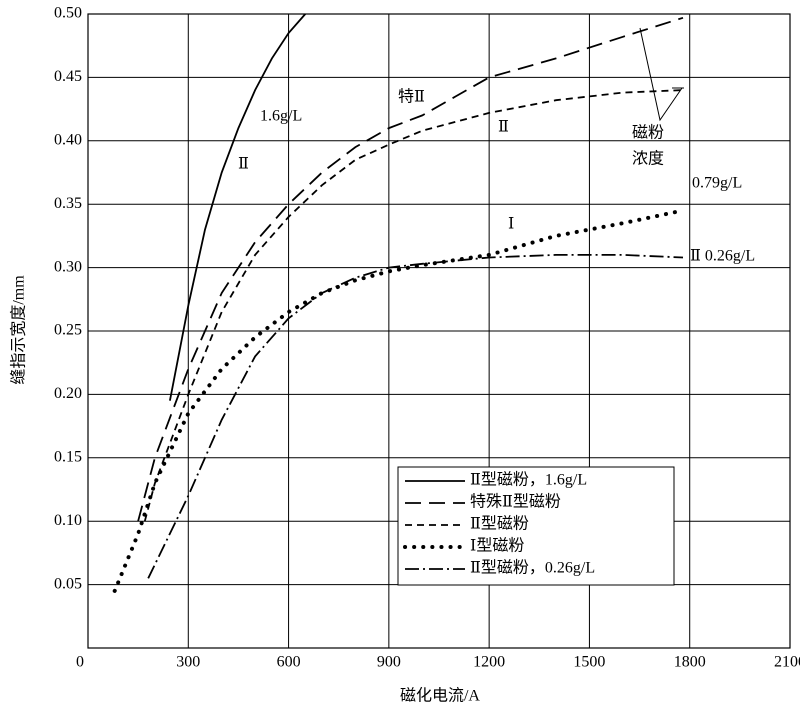  What do you see at coordinates (188, 662) in the screenshot?
I see `x-tick-label: 300` at bounding box center [188, 662].